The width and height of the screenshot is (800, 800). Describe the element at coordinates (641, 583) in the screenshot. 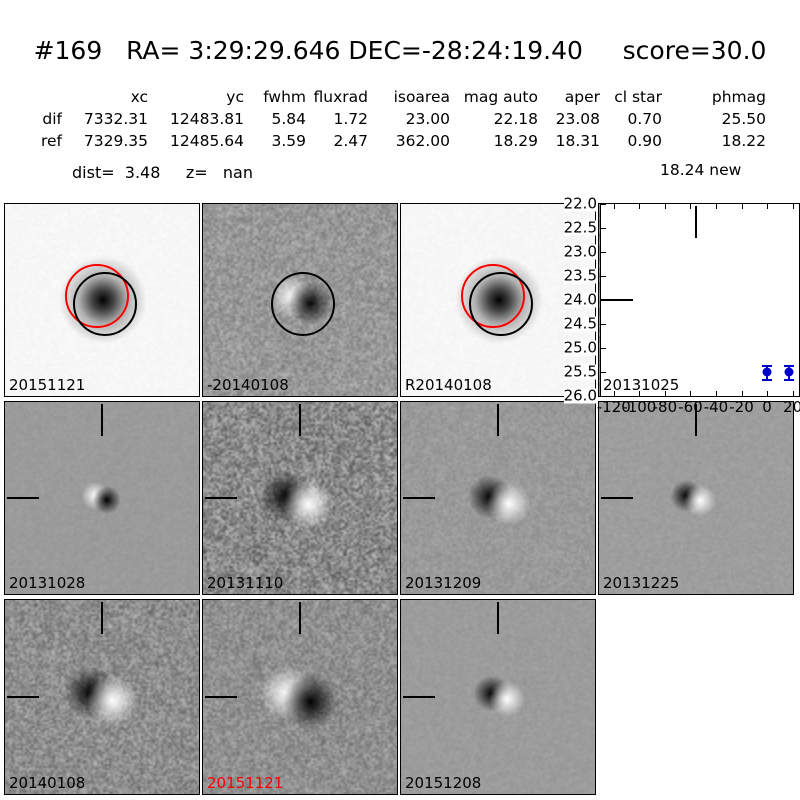

I see `panel-date-label: 20131225` at that location.